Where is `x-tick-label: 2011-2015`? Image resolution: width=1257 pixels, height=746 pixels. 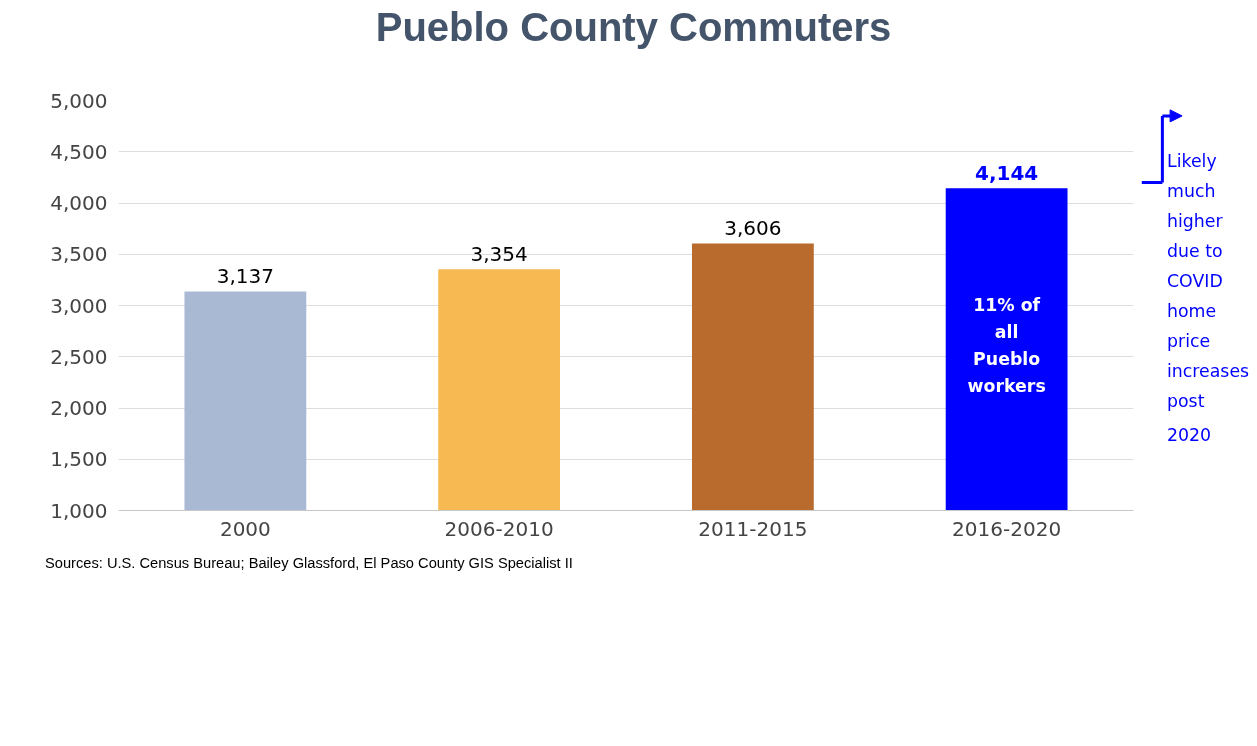 x-tick-label: 2011-2015 is located at coordinates (753, 528).